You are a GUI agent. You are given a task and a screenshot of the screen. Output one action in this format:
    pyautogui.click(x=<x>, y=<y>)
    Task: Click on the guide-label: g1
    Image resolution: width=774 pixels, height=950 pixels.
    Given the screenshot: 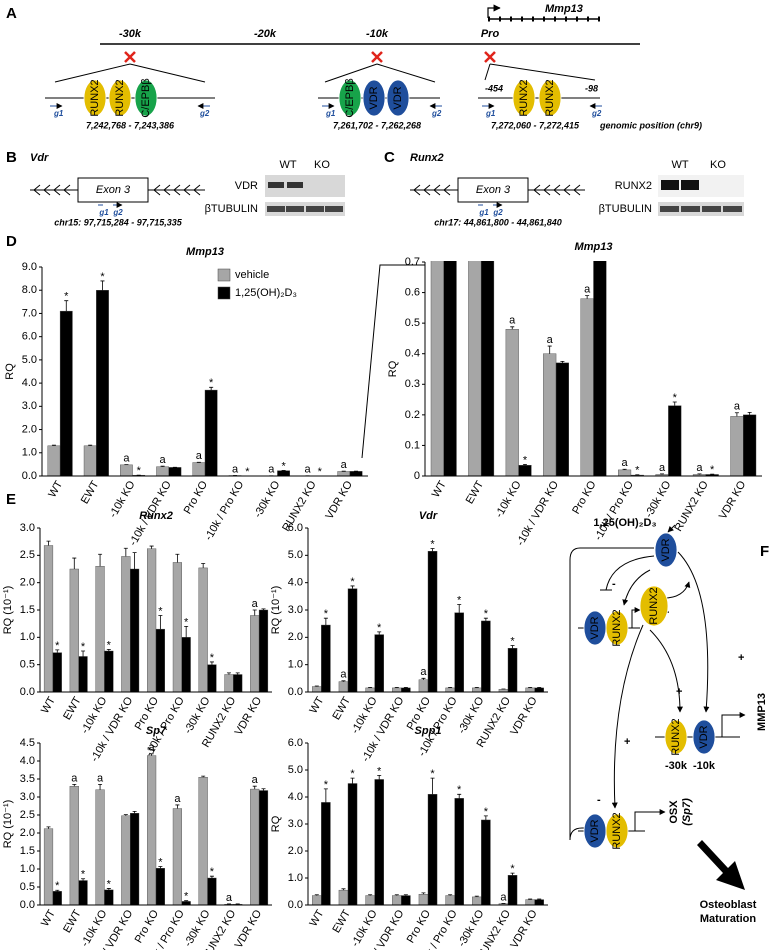 What is the action you would take?
    pyautogui.click(x=58, y=113)
    